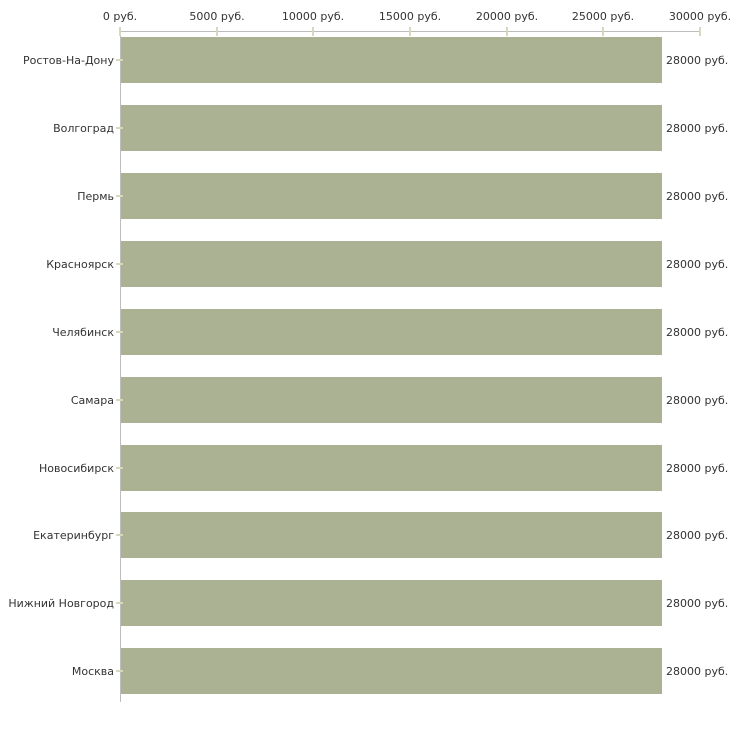 The image size is (730, 730). Describe the element at coordinates (61, 603) in the screenshot. I see `category-label: Нижний Новгород` at that location.